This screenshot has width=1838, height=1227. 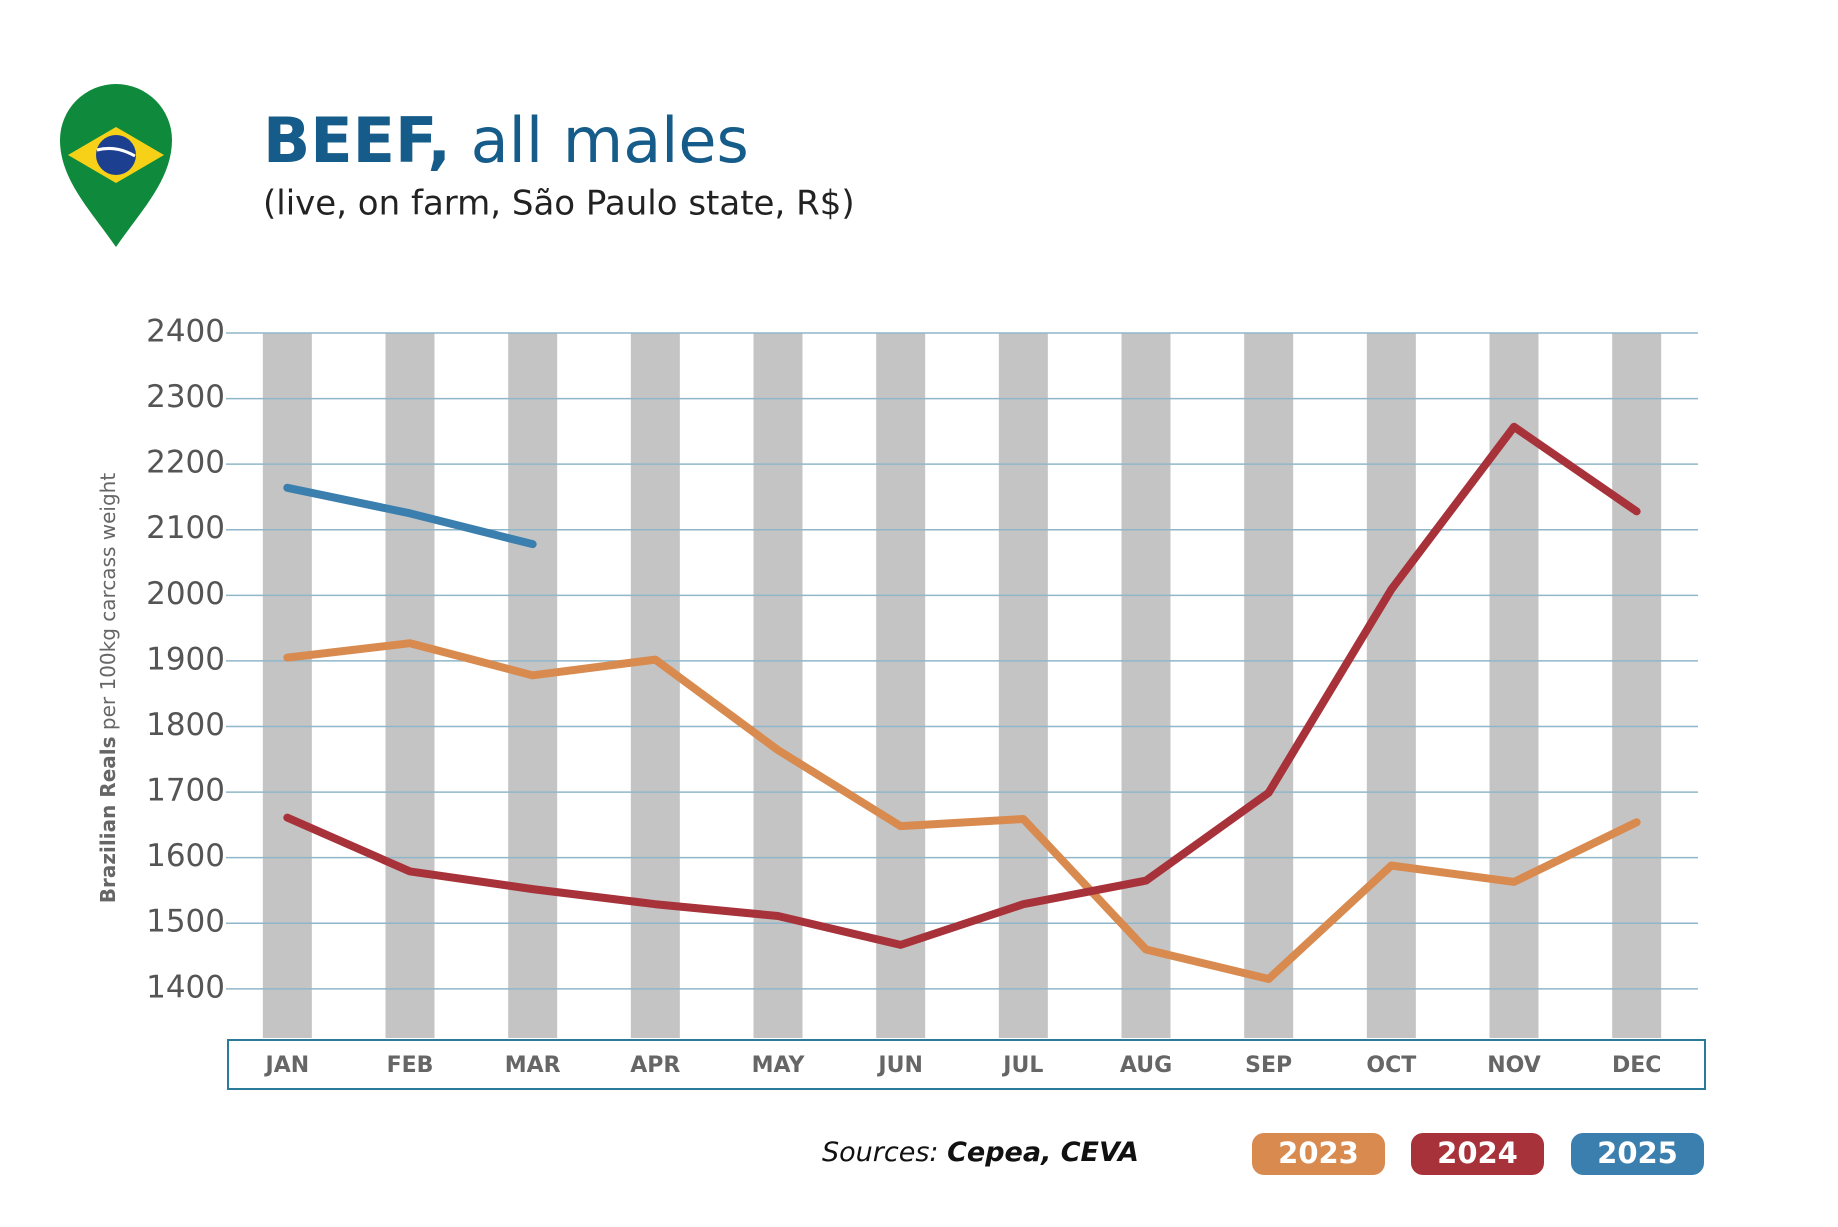 I want to click on legend-label: 2024, so click(x=1477, y=1153).